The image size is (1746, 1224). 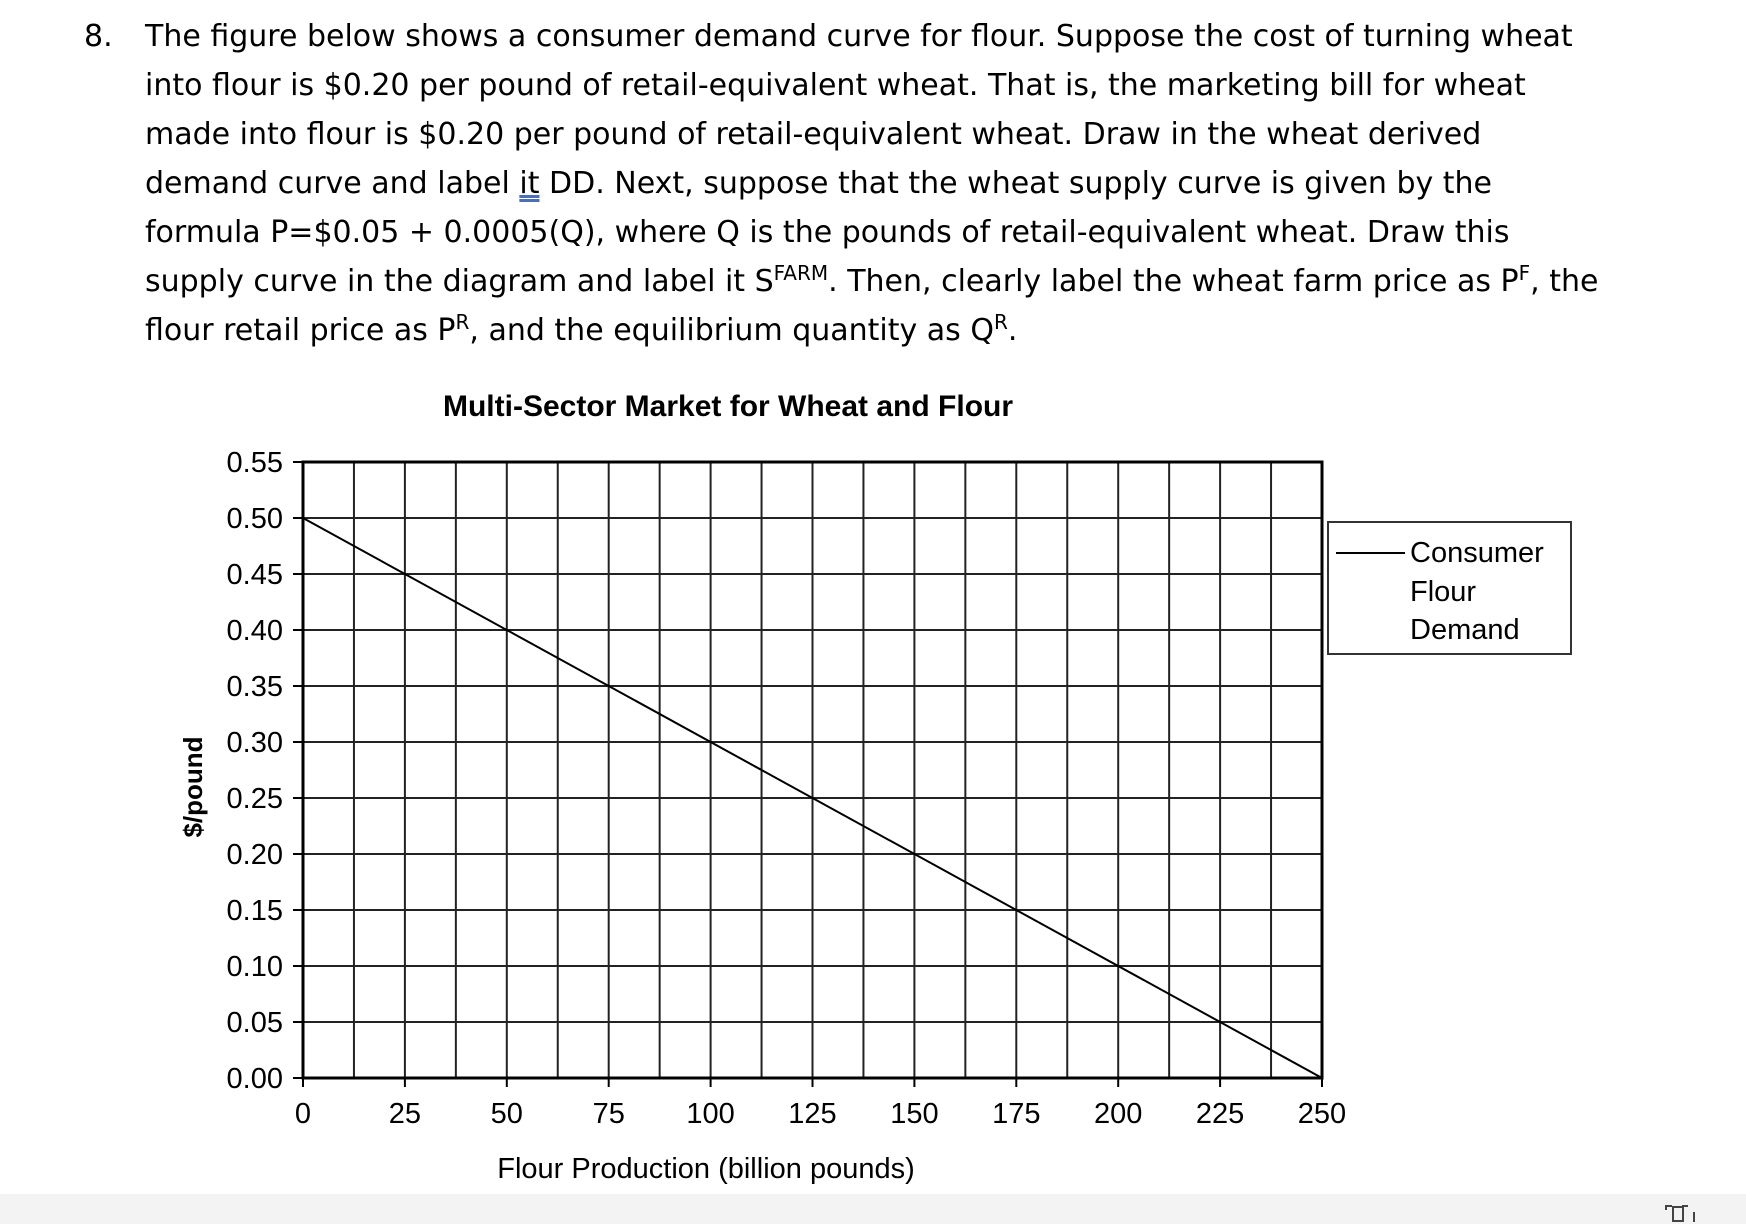 What do you see at coordinates (255, 519) in the screenshot?
I see `y-tick-label: 0.50` at bounding box center [255, 519].